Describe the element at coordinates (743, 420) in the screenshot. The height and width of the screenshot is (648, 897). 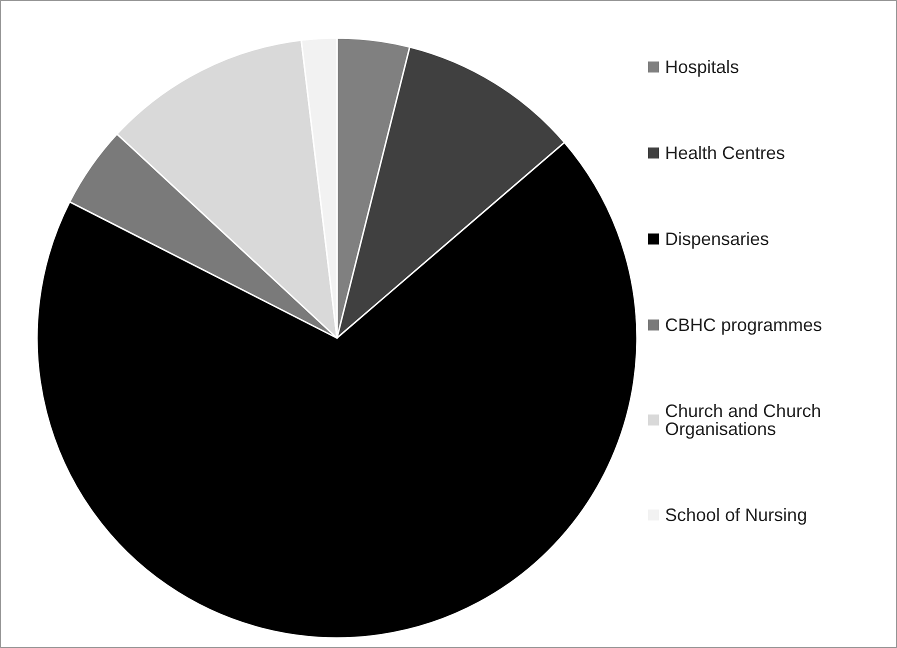
I see `legend-label: Church and Church Organisations` at that location.